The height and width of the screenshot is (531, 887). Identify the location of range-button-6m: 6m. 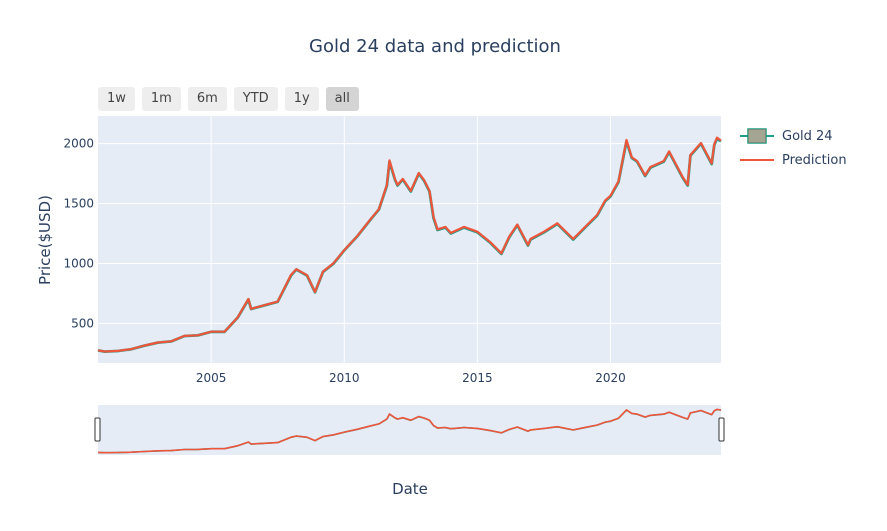
(207, 99).